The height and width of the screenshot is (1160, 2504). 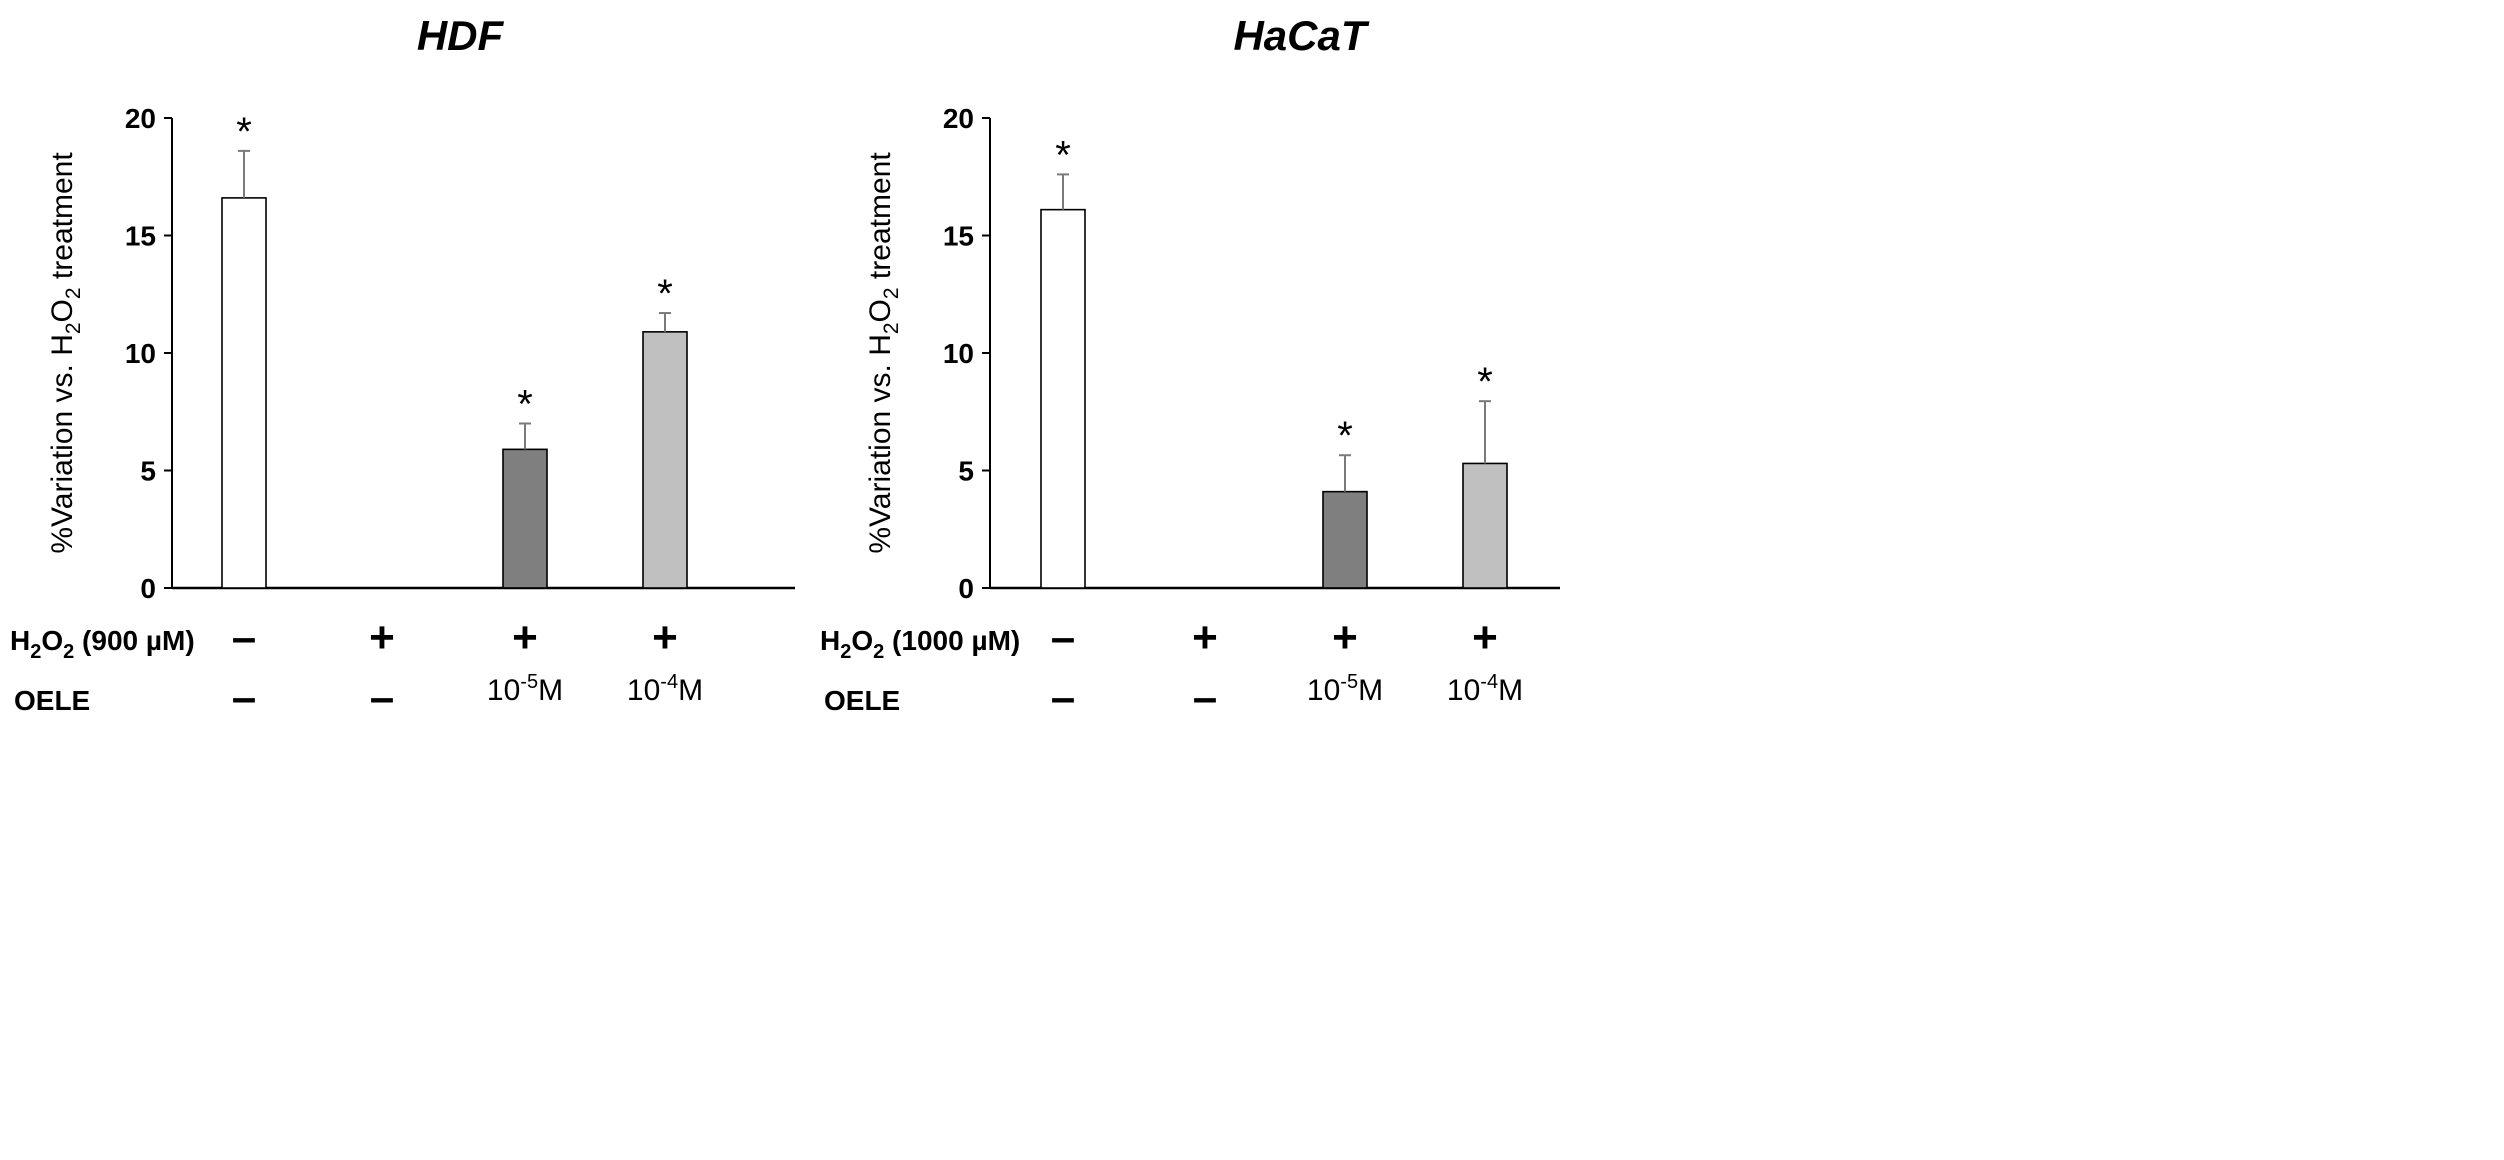 I want to click on row-label-h2o2: H2O2 (900 µM), so click(x=102, y=644).